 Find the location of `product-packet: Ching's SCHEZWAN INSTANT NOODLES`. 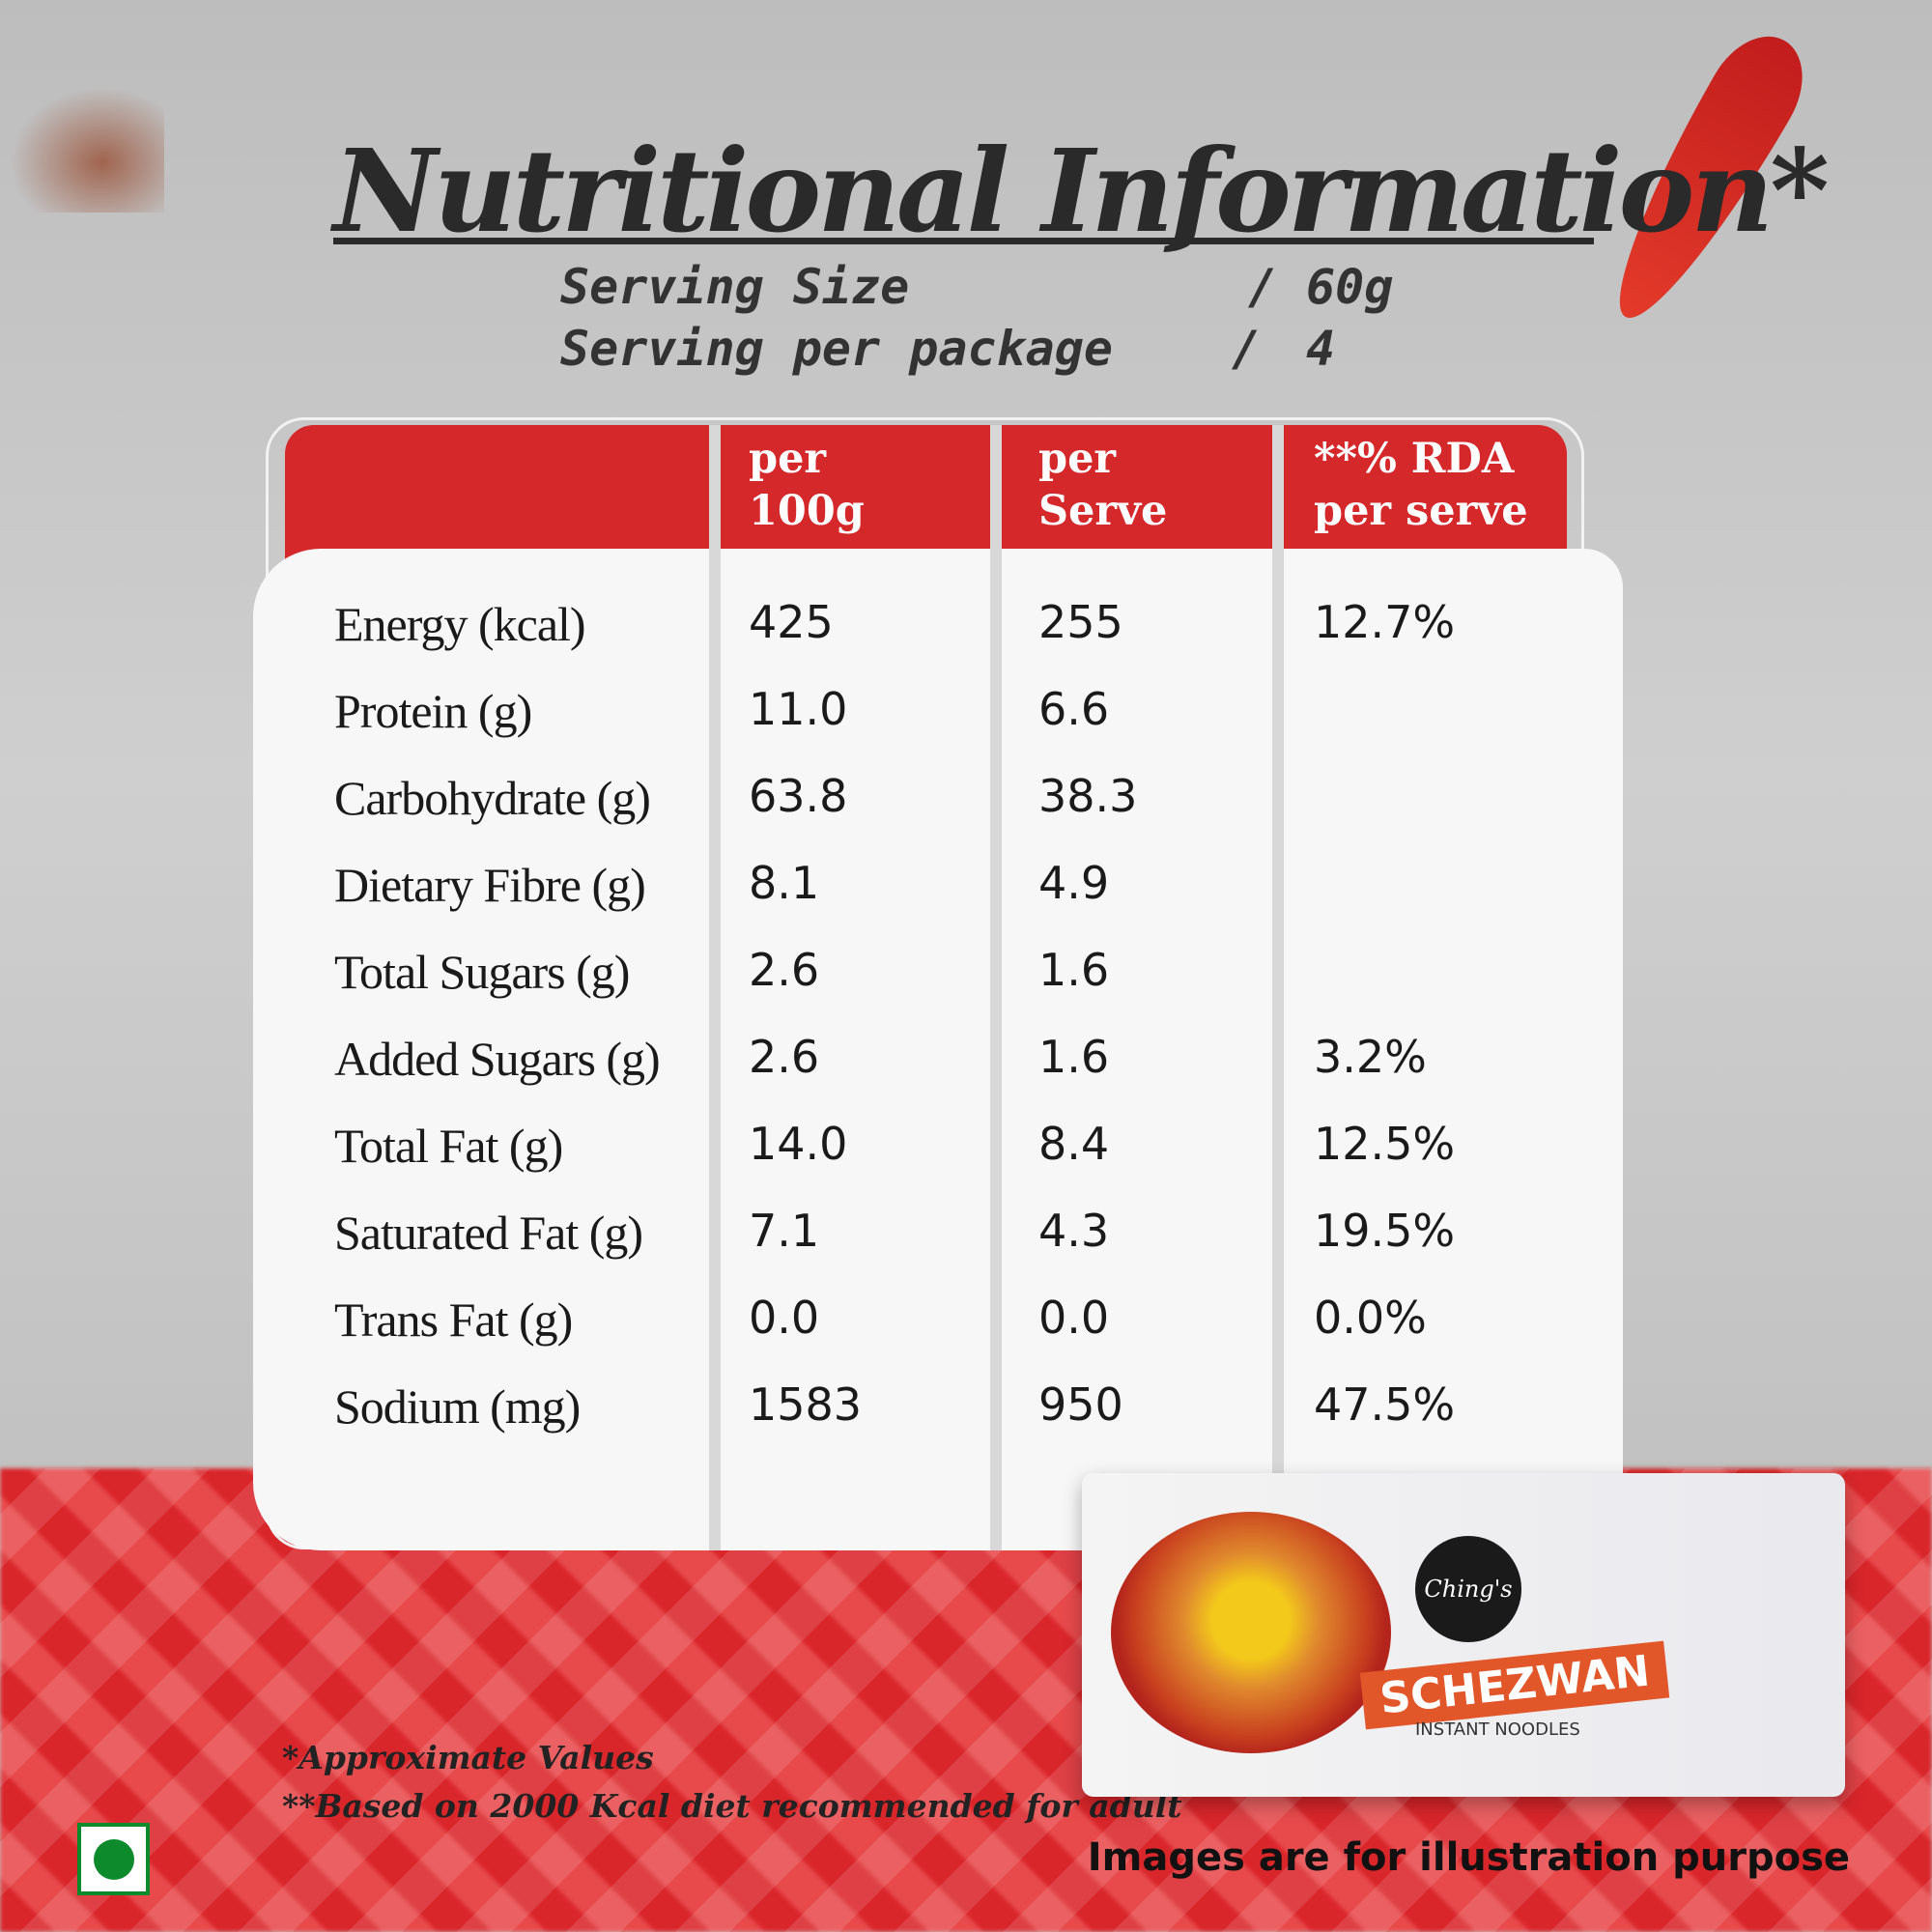

product-packet: Ching's SCHEZWAN INSTANT NOODLES is located at coordinates (1463, 1635).